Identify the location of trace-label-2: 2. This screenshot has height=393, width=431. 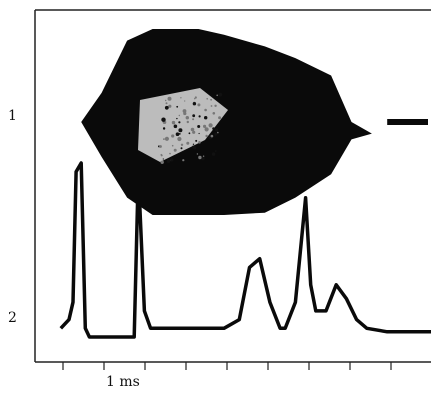
(12, 318).